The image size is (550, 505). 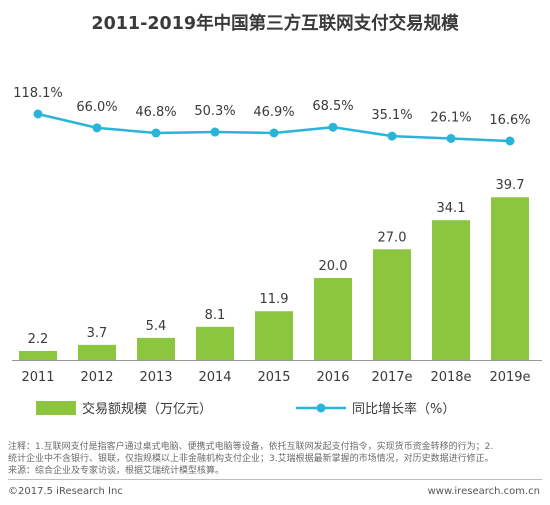 What do you see at coordinates (38, 355) in the screenshot?
I see `bar-2011` at bounding box center [38, 355].